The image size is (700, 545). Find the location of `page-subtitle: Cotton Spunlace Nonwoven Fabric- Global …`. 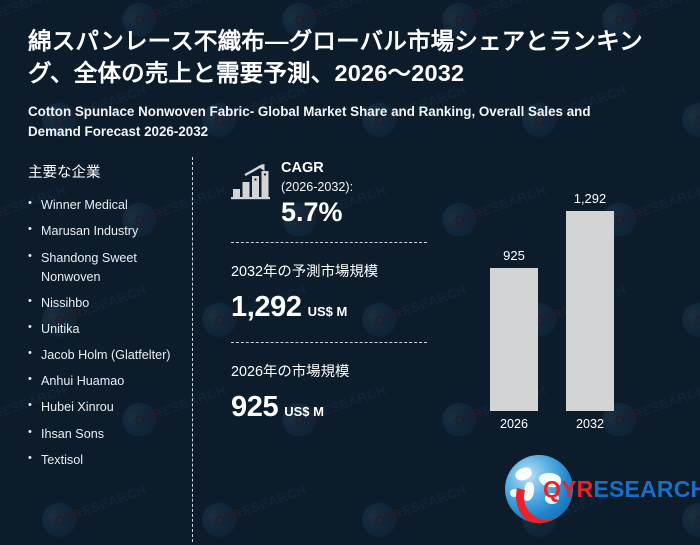

page-subtitle: Cotton Spunlace Nonwoven Fabric- Global … is located at coordinates (309, 121).